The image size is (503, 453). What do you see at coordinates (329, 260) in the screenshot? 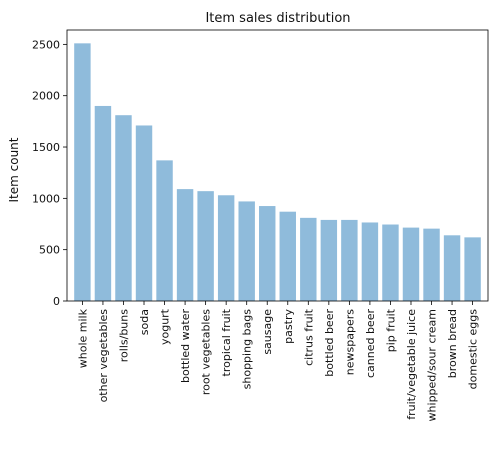
I see `bar-bottled-beer` at bounding box center [329, 260].